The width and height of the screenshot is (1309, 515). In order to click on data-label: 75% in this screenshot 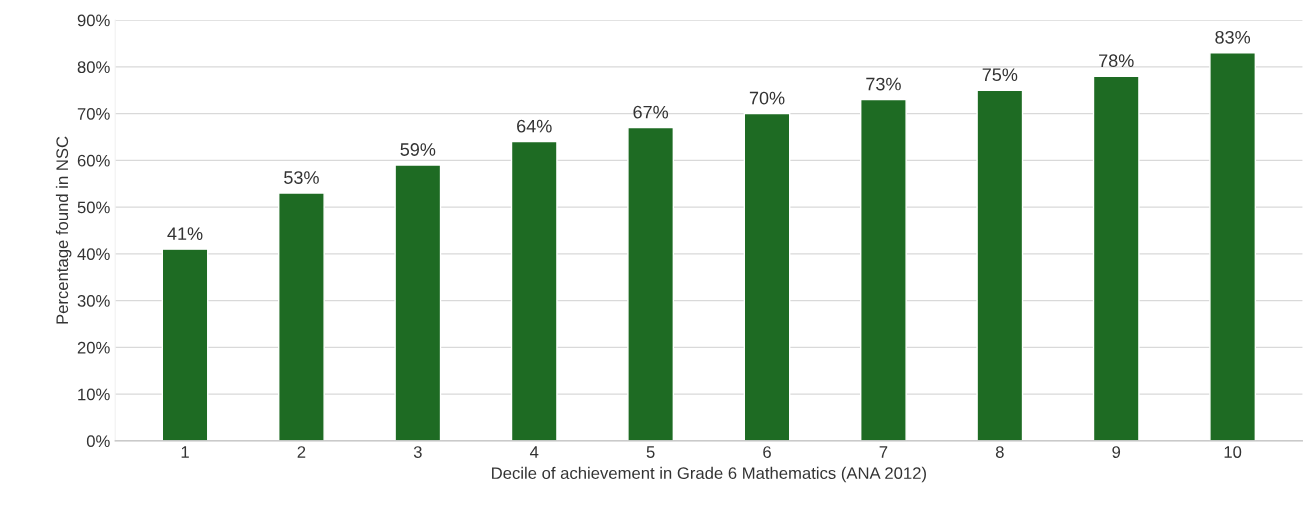, I will do `click(1000, 75)`.